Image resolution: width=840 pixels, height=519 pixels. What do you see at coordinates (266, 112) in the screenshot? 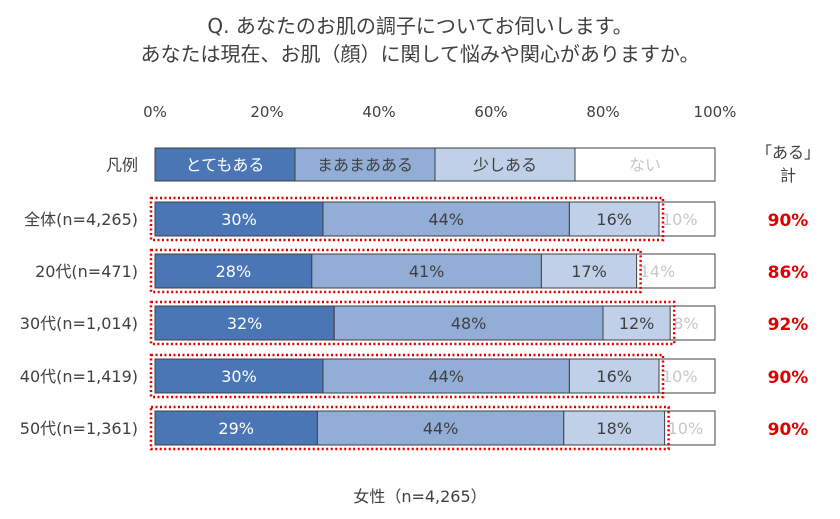
I see `x-tick-label: 20%` at bounding box center [266, 112].